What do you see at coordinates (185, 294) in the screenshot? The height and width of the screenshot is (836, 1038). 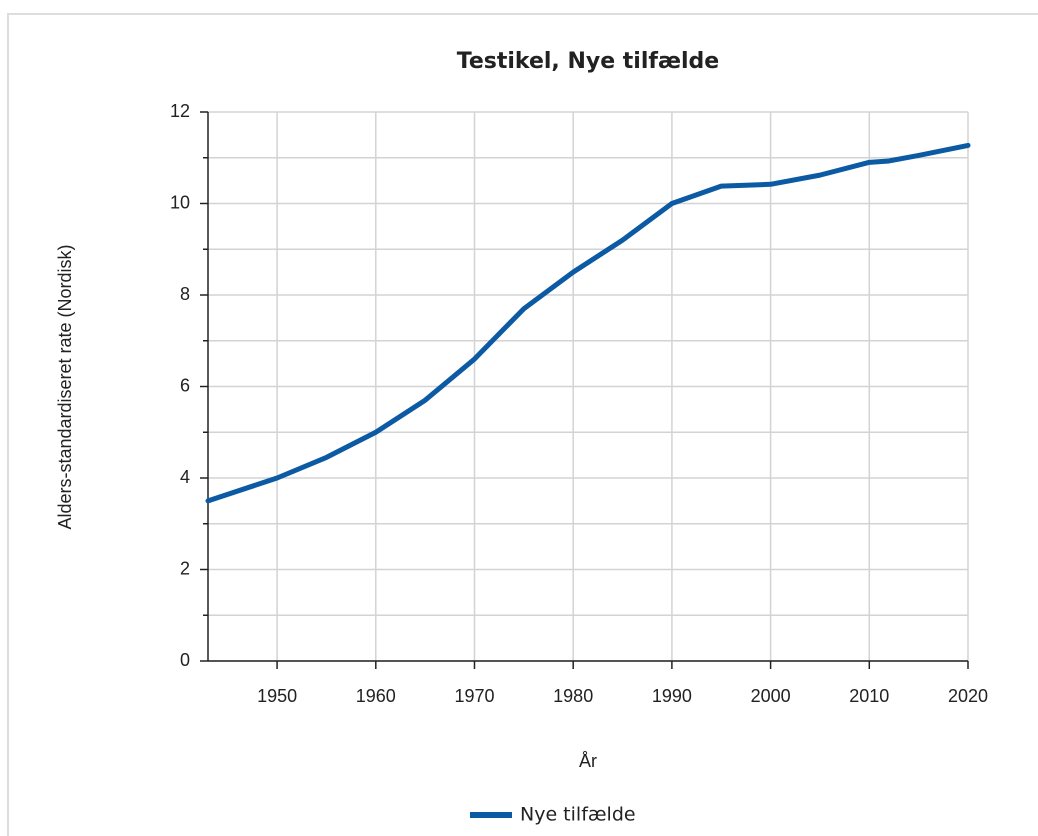 I see `y-tick-label: 8` at bounding box center [185, 294].